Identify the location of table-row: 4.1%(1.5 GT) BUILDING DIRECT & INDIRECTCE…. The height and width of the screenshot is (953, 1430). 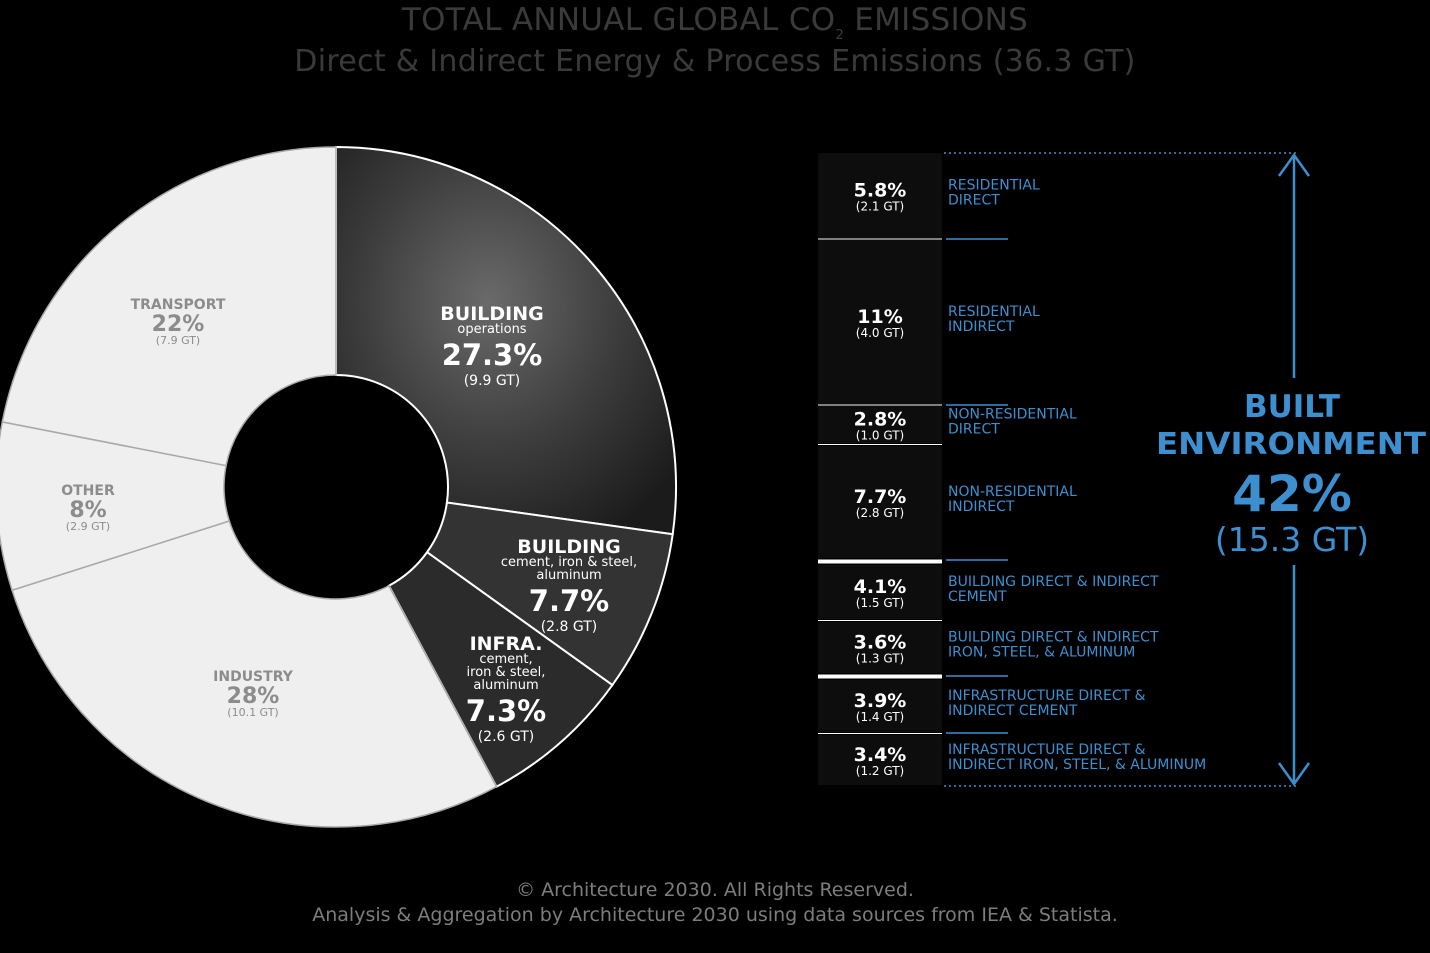
(988, 592).